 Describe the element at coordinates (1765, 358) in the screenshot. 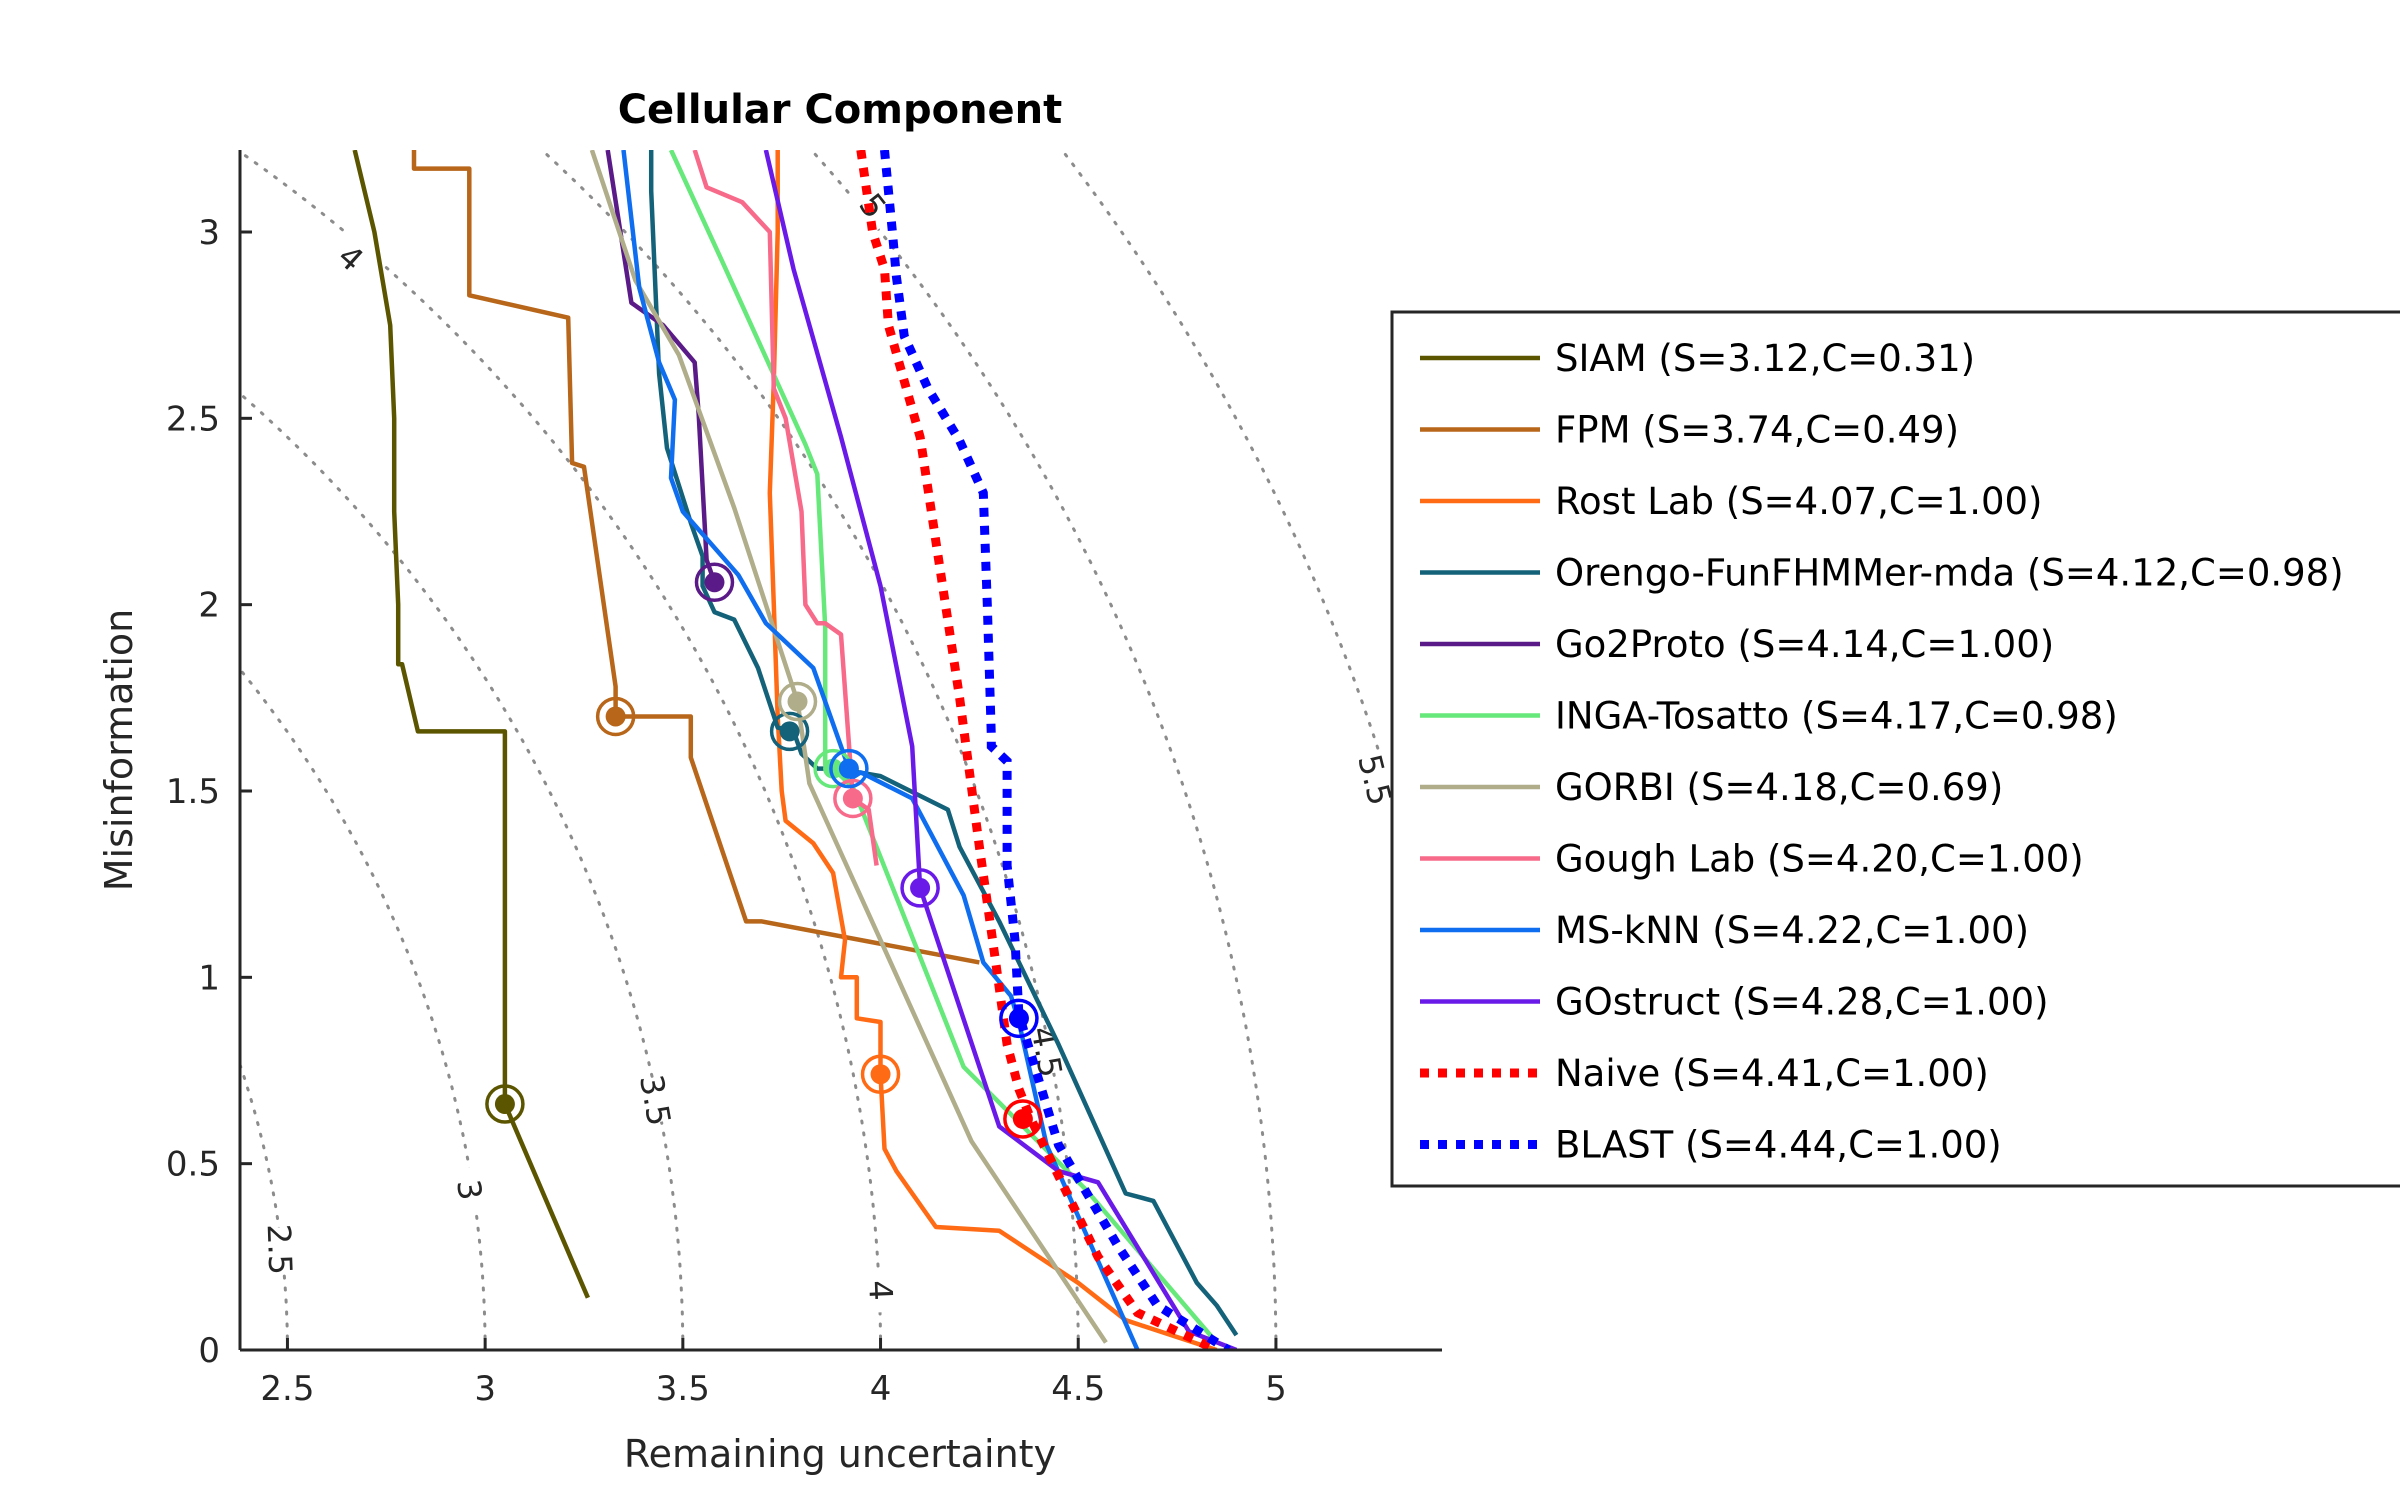

I see `legend-label-0: SIAM (S=3.12,C=0.31)` at that location.